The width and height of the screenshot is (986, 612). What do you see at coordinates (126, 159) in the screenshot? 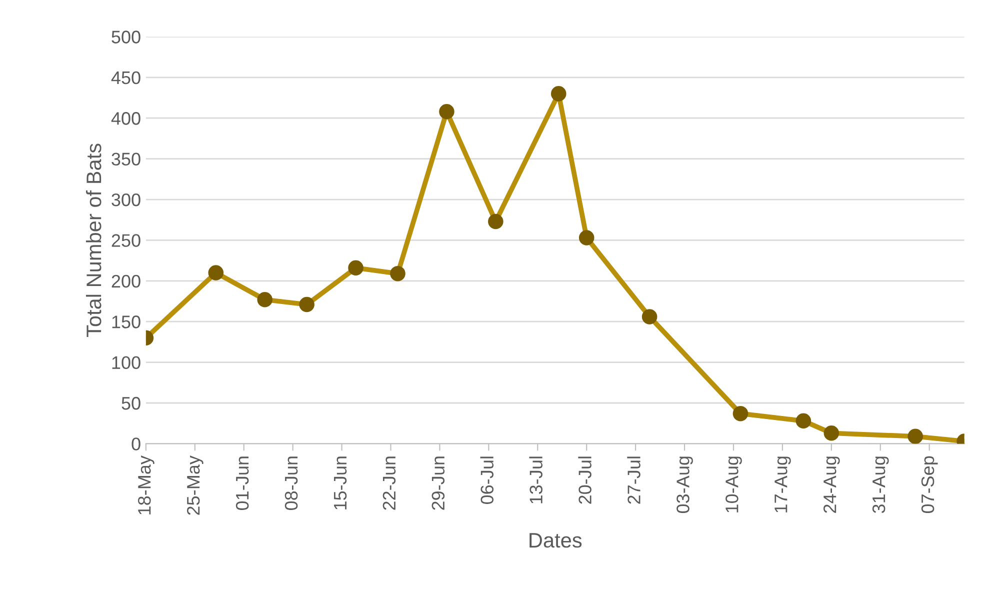
I see `y-tick-label: 350` at bounding box center [126, 159].